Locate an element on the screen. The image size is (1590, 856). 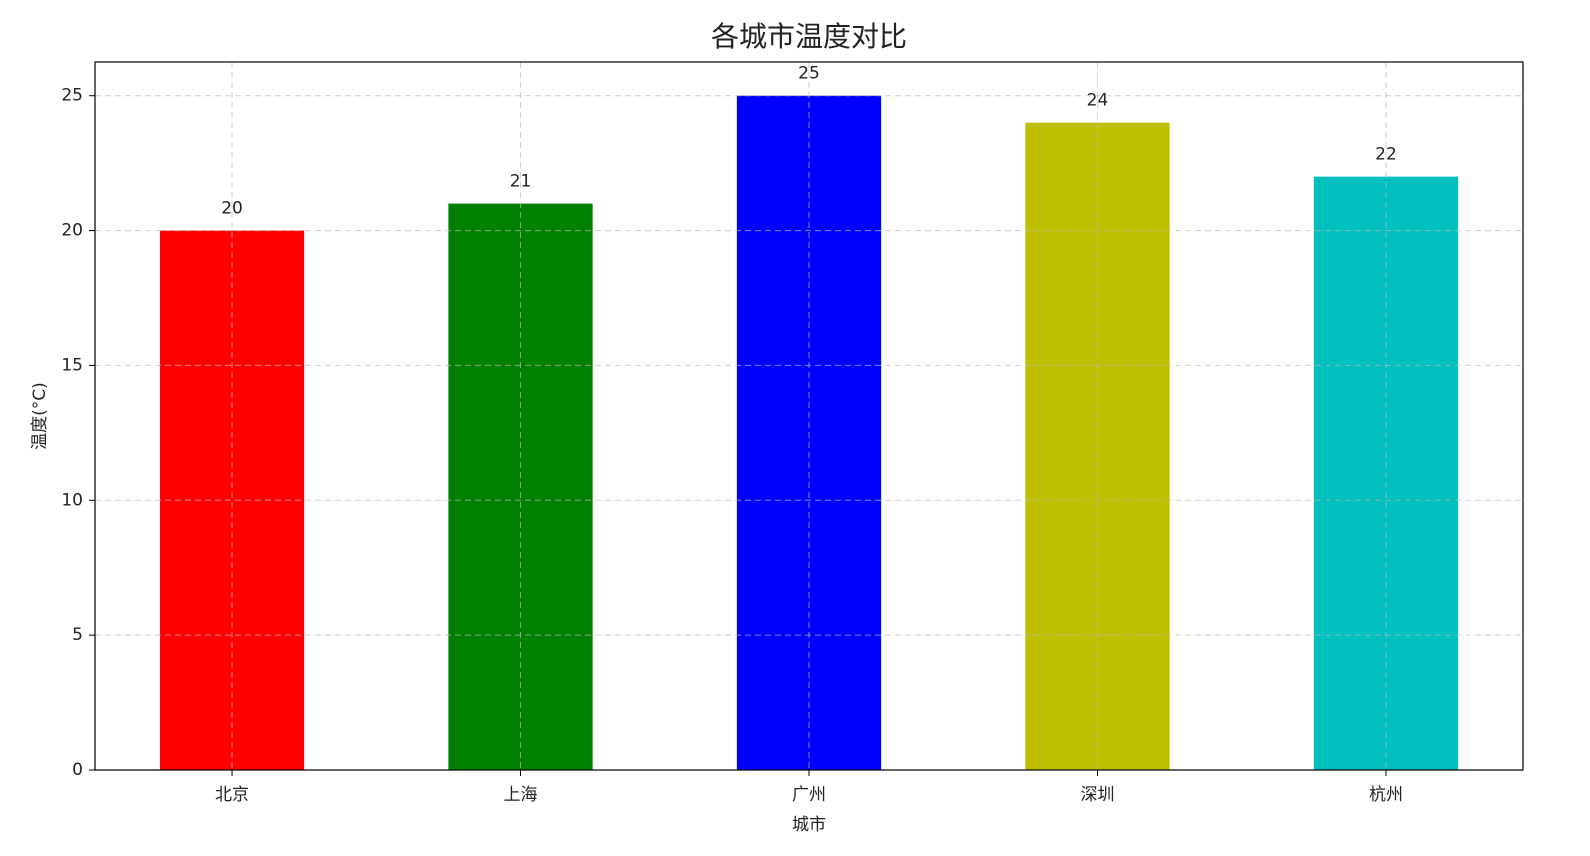
y-tick-label: 25 is located at coordinates (72, 96).